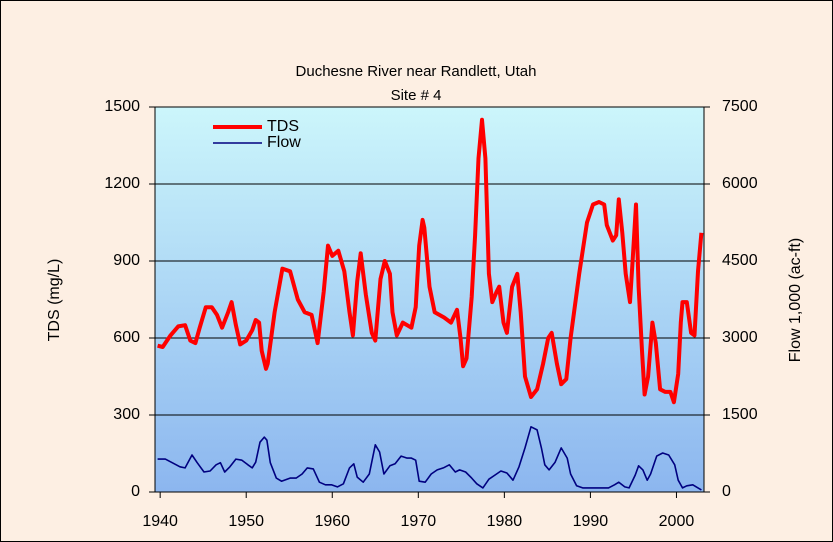 This screenshot has width=833, height=542. What do you see at coordinates (795, 300) in the screenshot?
I see `y2-axis-label: Flow 1,000 (ac-ft)` at bounding box center [795, 300].